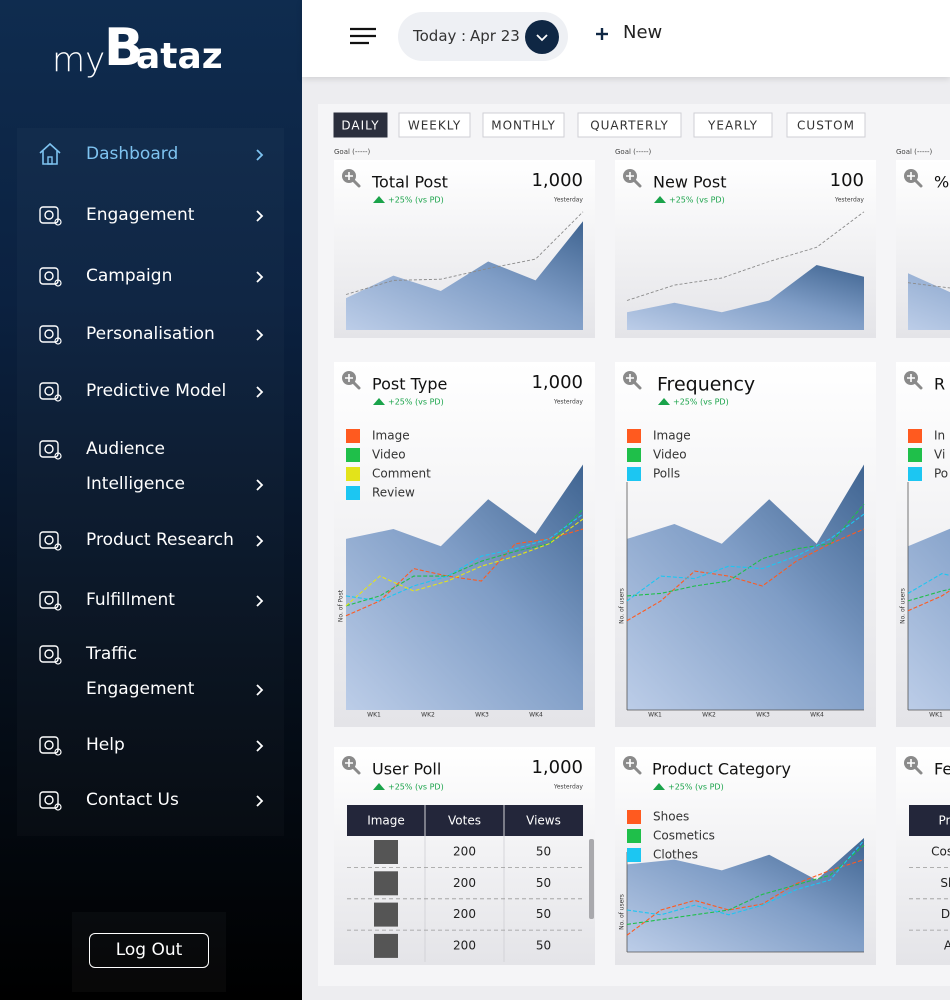  What do you see at coordinates (495, 36) in the screenshot?
I see `date-value: Apr 23` at bounding box center [495, 36].